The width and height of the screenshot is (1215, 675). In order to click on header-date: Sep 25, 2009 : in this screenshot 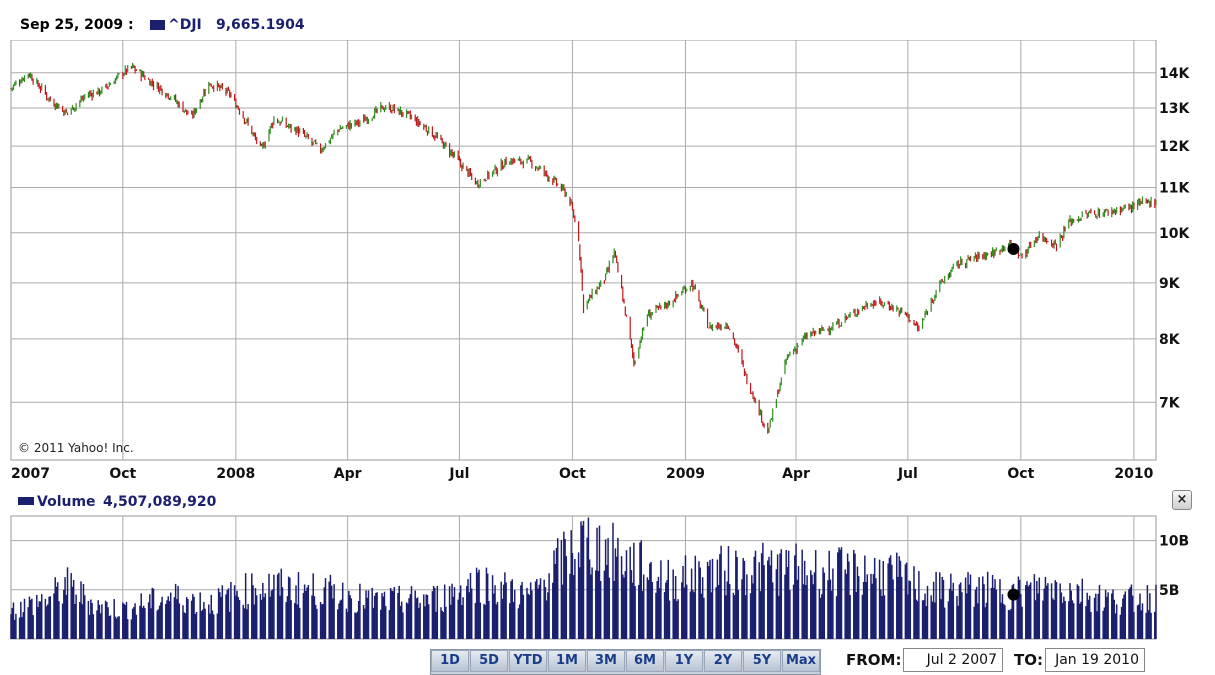, I will do `click(77, 25)`.